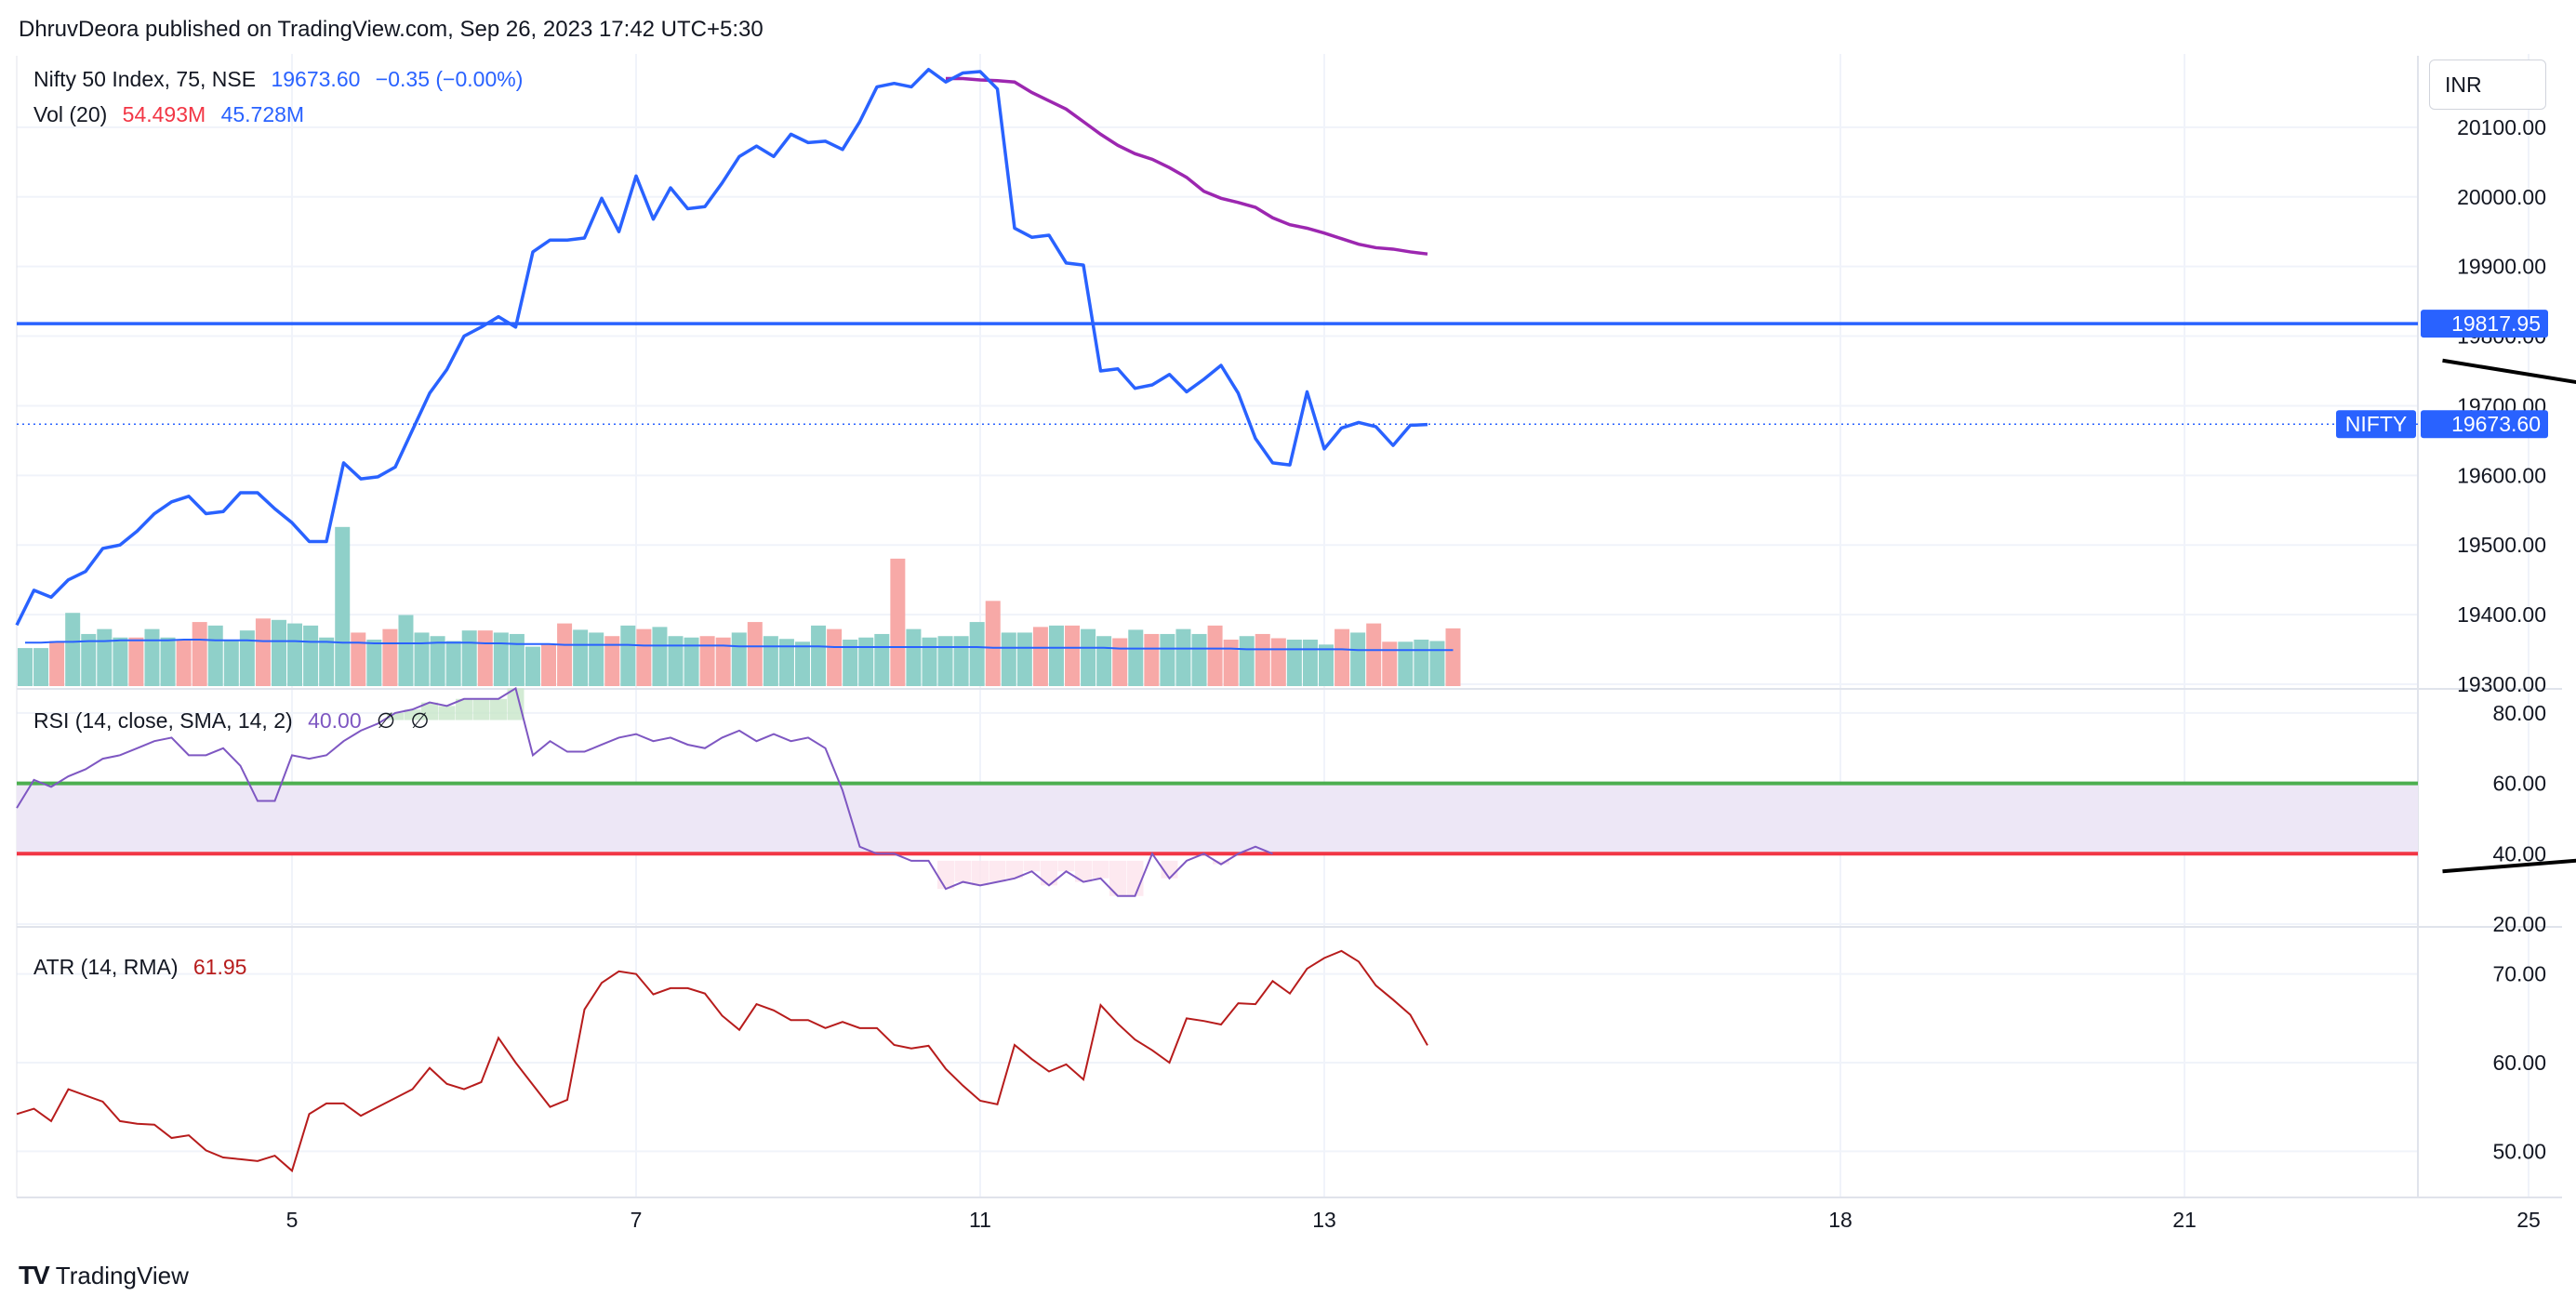 Image resolution: width=2576 pixels, height=1309 pixels. I want to click on last-price: 19673.60, so click(316, 79).